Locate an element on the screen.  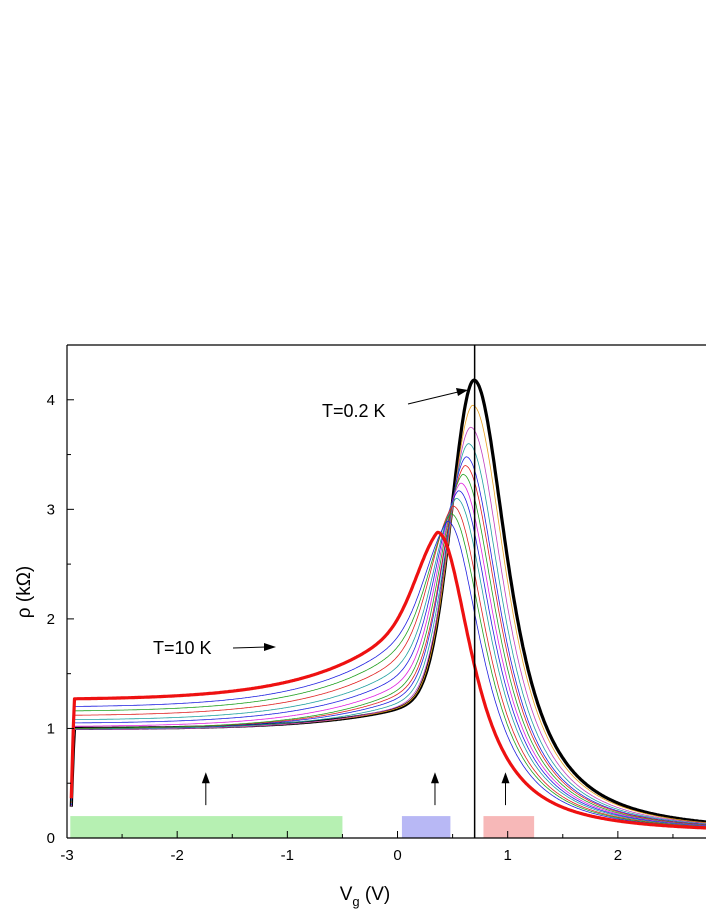
x-tick-label-1: -2 is located at coordinates (177, 855).